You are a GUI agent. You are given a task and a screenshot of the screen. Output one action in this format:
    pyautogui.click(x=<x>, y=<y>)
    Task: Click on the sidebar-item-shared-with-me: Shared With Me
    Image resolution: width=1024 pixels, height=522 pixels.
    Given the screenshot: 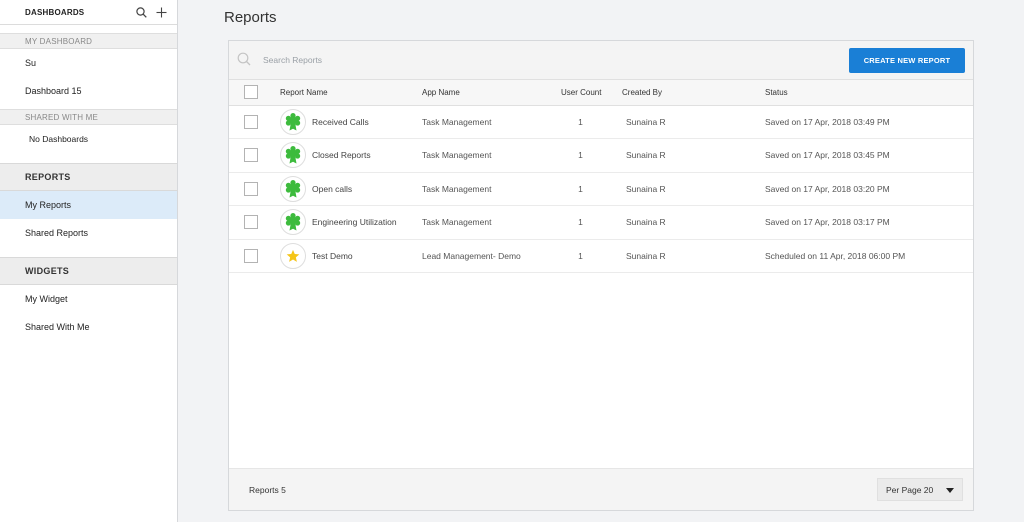 What is the action you would take?
    pyautogui.click(x=57, y=327)
    